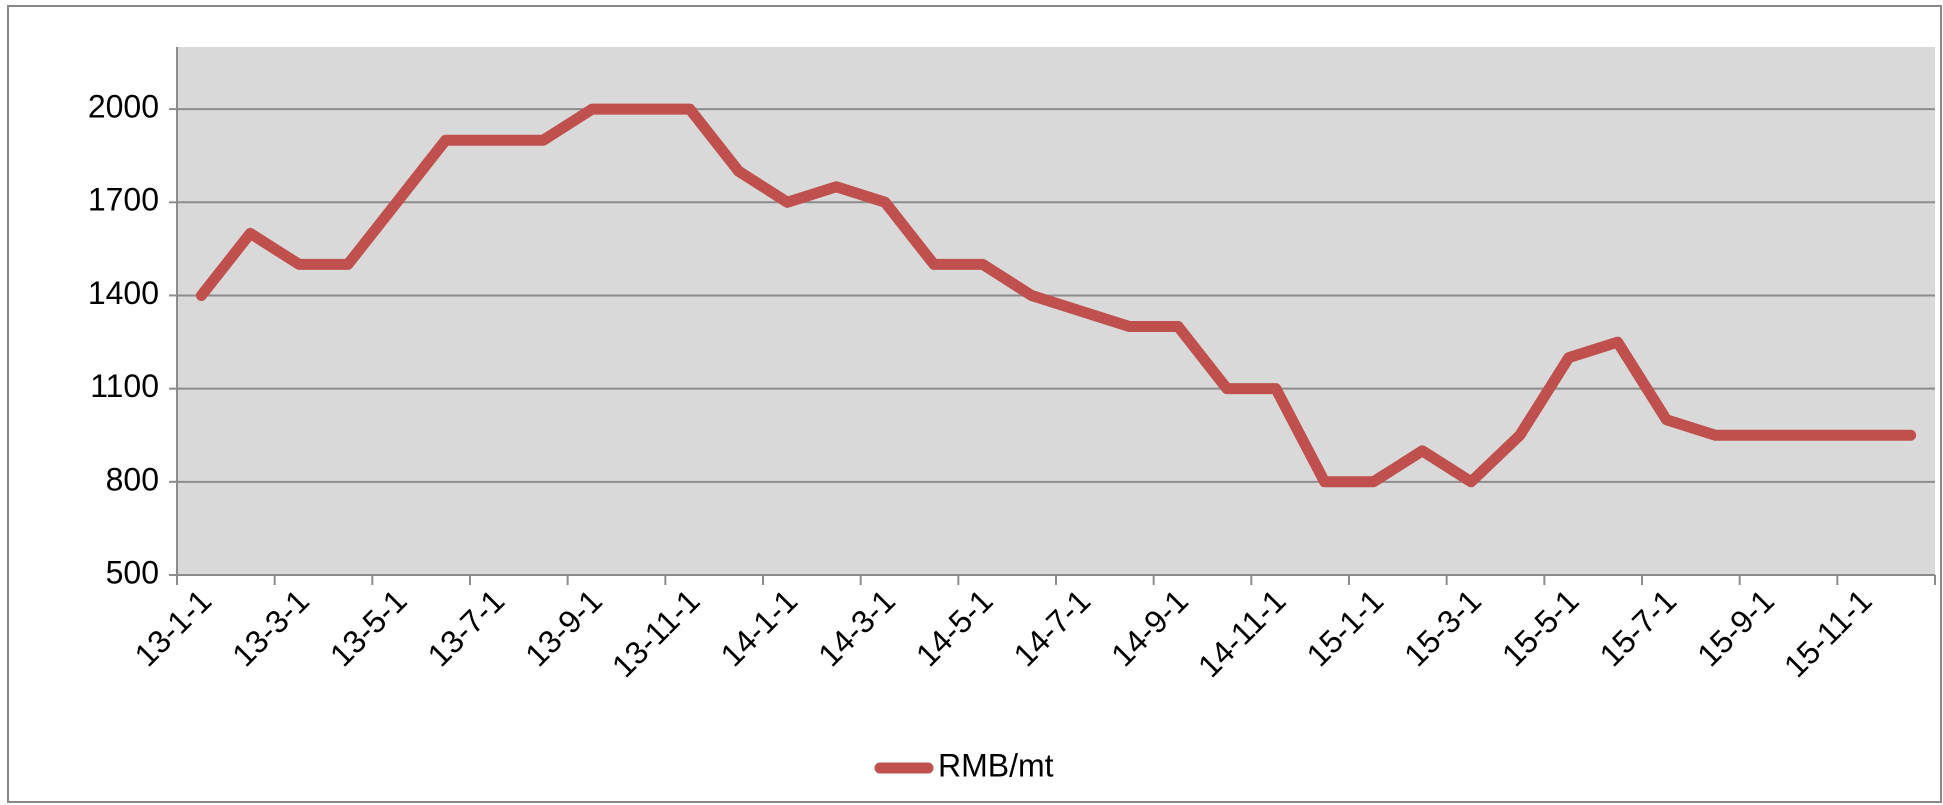 Image resolution: width=1943 pixels, height=805 pixels. What do you see at coordinates (124, 386) in the screenshot?
I see `y-tick-label: 1100` at bounding box center [124, 386].